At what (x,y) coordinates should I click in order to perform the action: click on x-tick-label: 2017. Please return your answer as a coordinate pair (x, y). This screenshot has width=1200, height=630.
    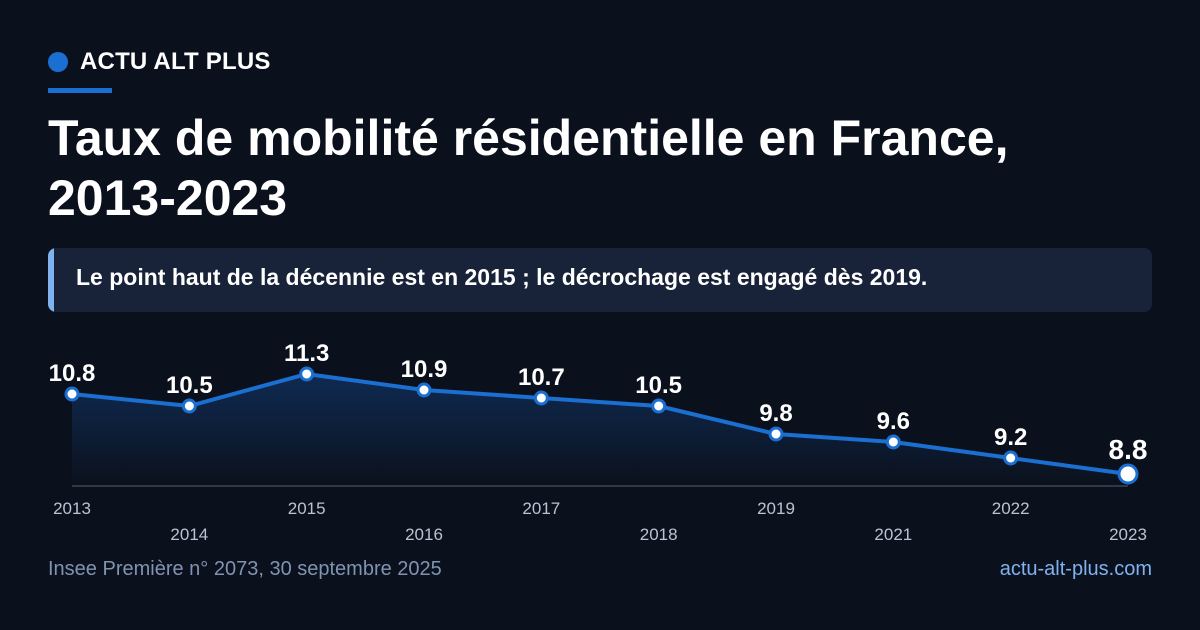
    Looking at the image, I should click on (541, 508).